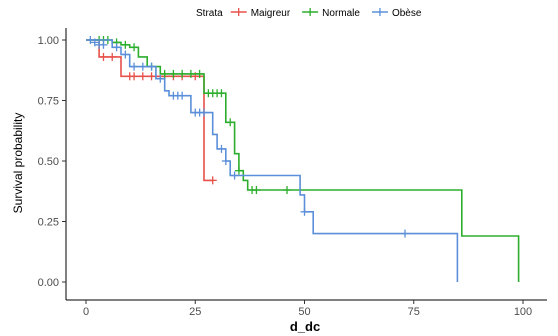 The image size is (558, 336). Describe the element at coordinates (271, 13) in the screenshot. I see `legend-label-maigreur: Maigreur` at that location.